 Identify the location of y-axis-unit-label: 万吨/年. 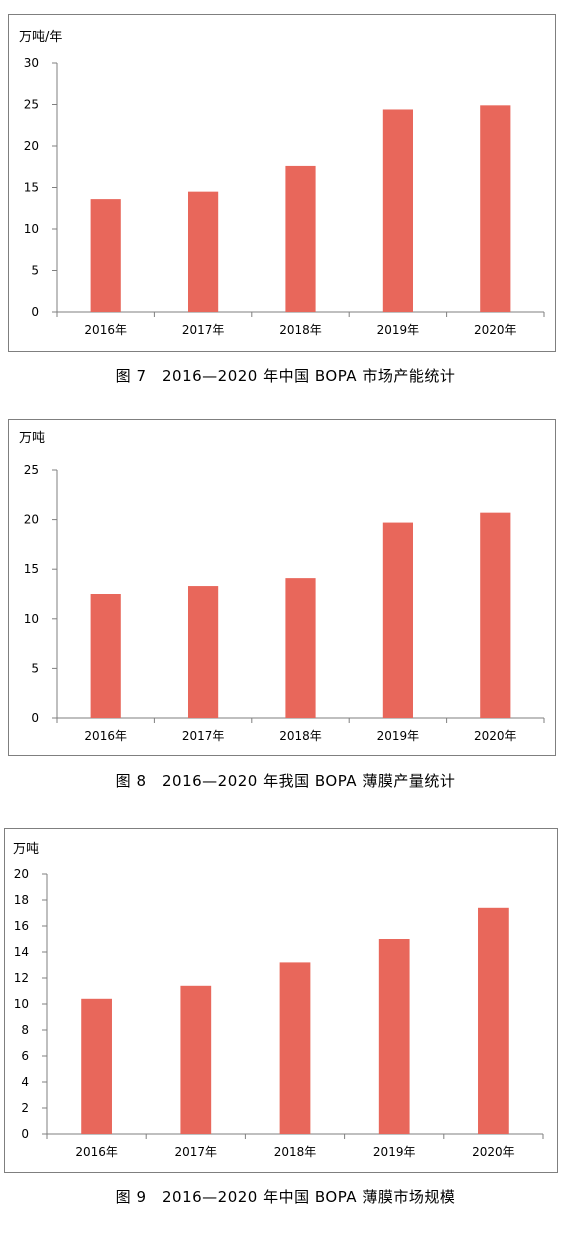
(40, 37).